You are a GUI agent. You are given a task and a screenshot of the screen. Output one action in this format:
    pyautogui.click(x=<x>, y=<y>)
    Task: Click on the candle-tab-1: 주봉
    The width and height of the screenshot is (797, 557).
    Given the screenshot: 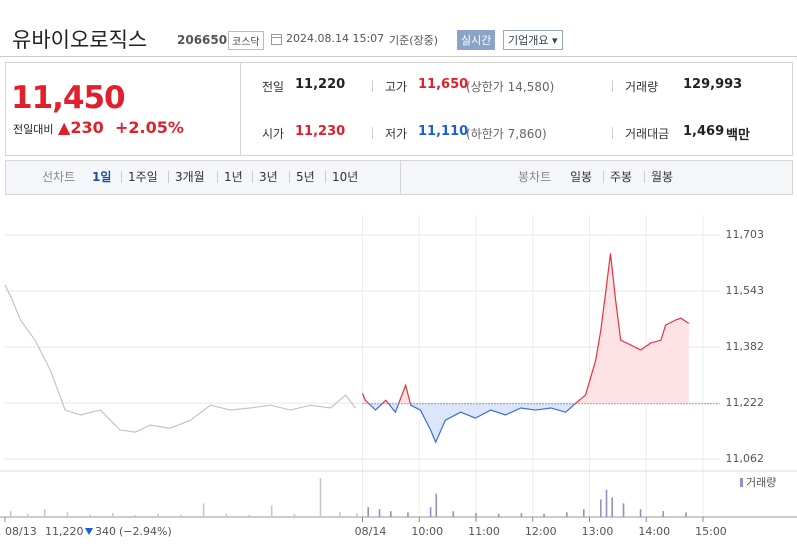 What is the action you would take?
    pyautogui.click(x=621, y=177)
    